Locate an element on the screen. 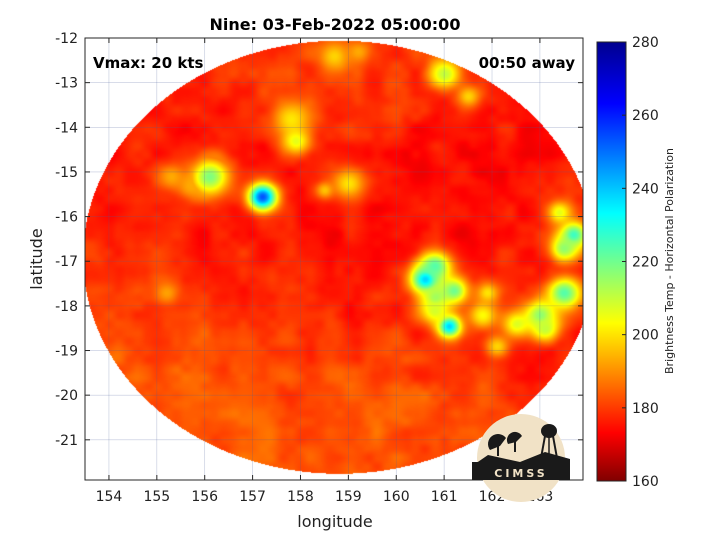 The image size is (720, 540). x-axis-label: longitude is located at coordinates (334, 521).